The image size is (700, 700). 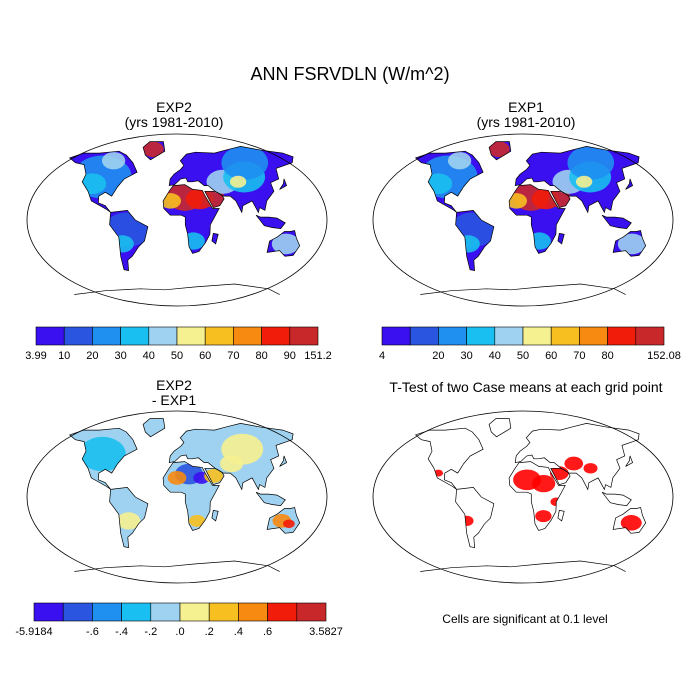 I want to click on colorbar-label-7: 70, so click(x=233, y=356).